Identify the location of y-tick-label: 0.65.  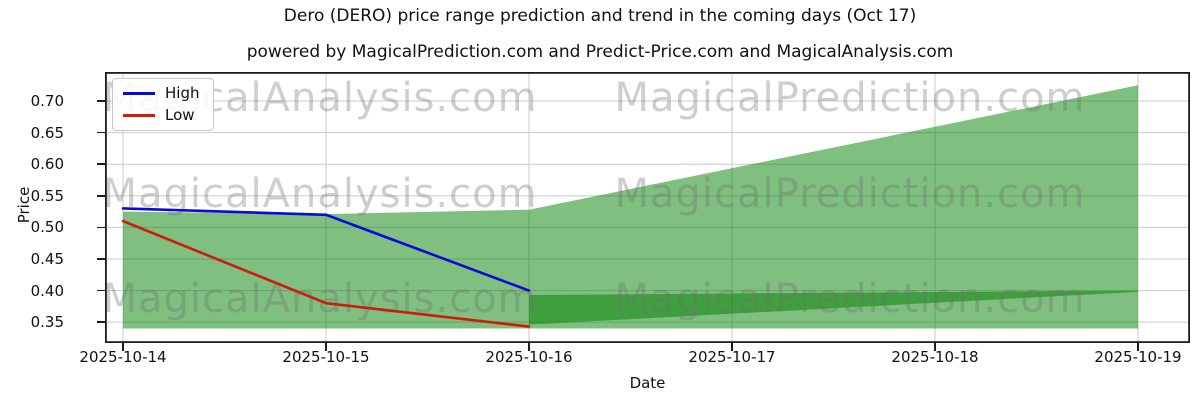
(47, 132).